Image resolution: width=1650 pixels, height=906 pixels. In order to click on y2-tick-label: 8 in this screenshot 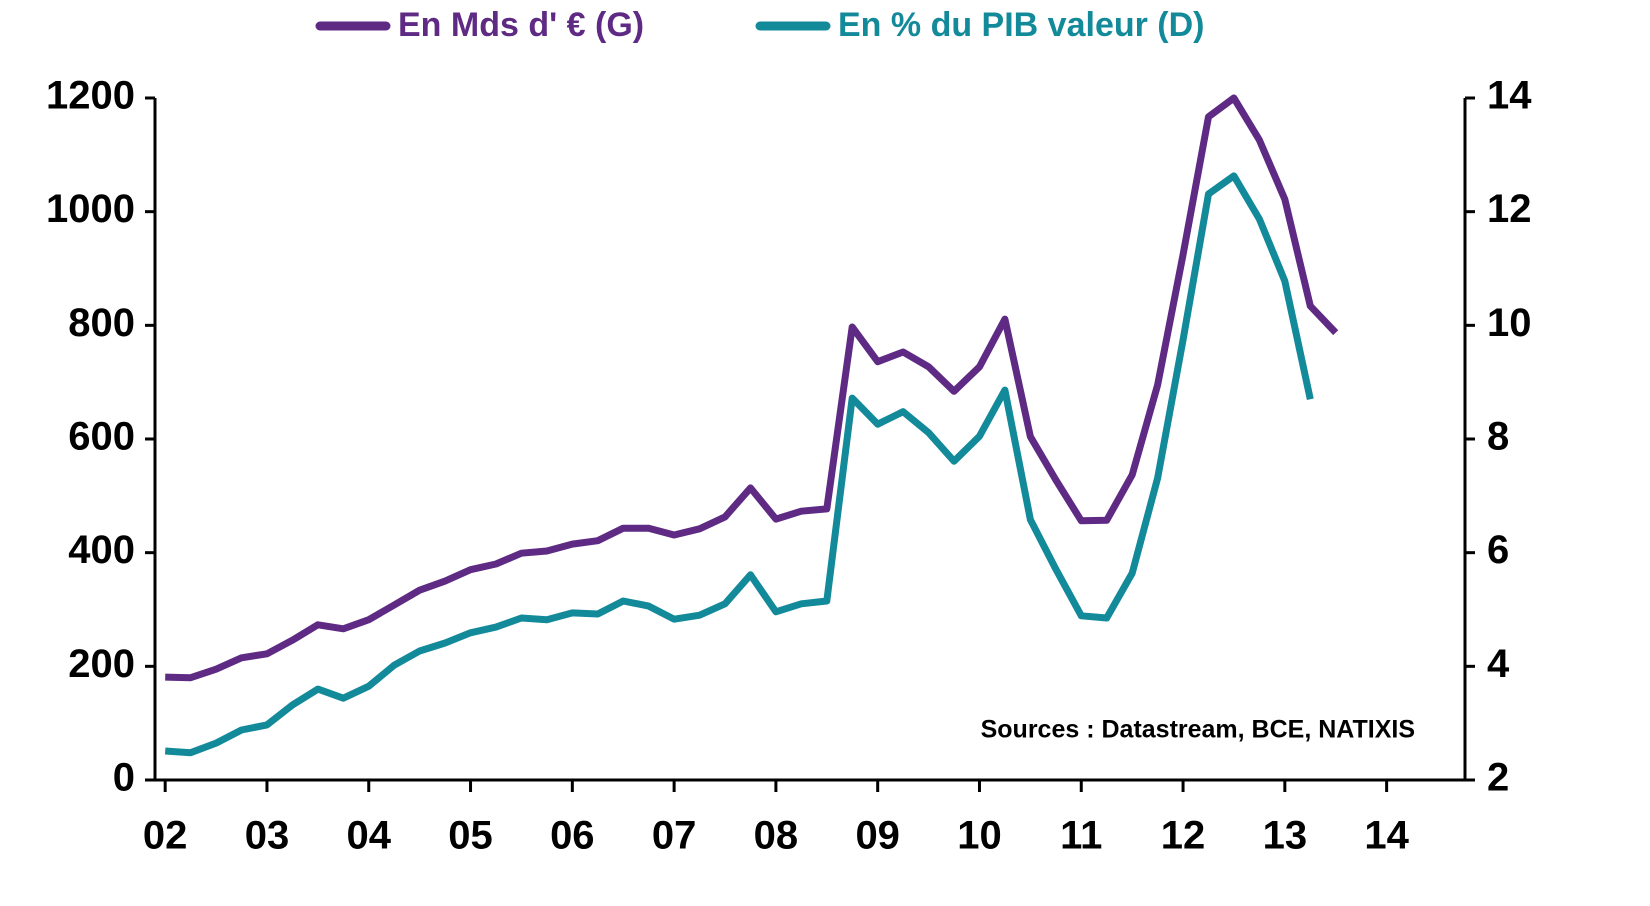, I will do `click(1498, 437)`.